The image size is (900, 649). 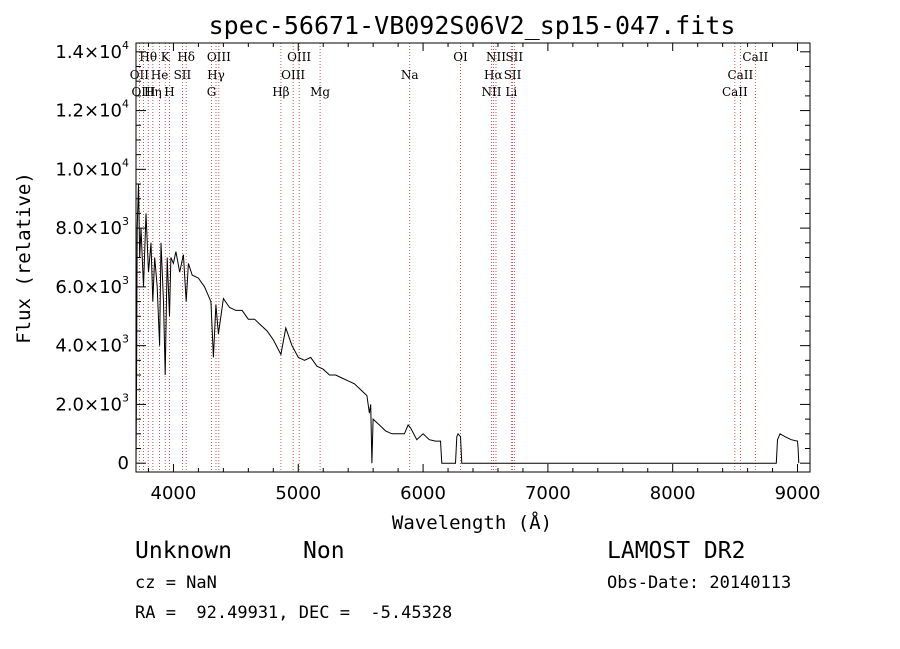 I want to click on spectral-class: Unknown, so click(x=183, y=551).